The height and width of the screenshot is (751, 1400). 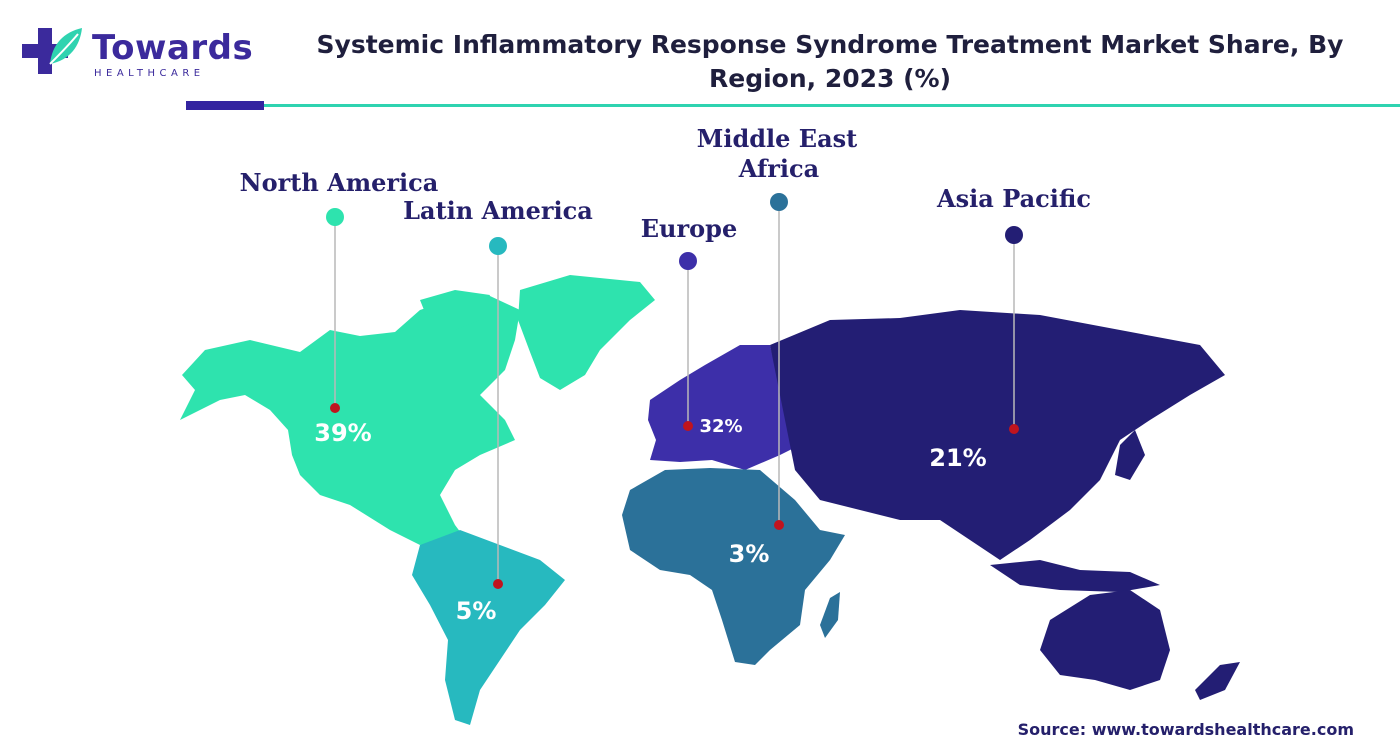 What do you see at coordinates (688, 261) in the screenshot?
I see `label-dot-europe` at bounding box center [688, 261].